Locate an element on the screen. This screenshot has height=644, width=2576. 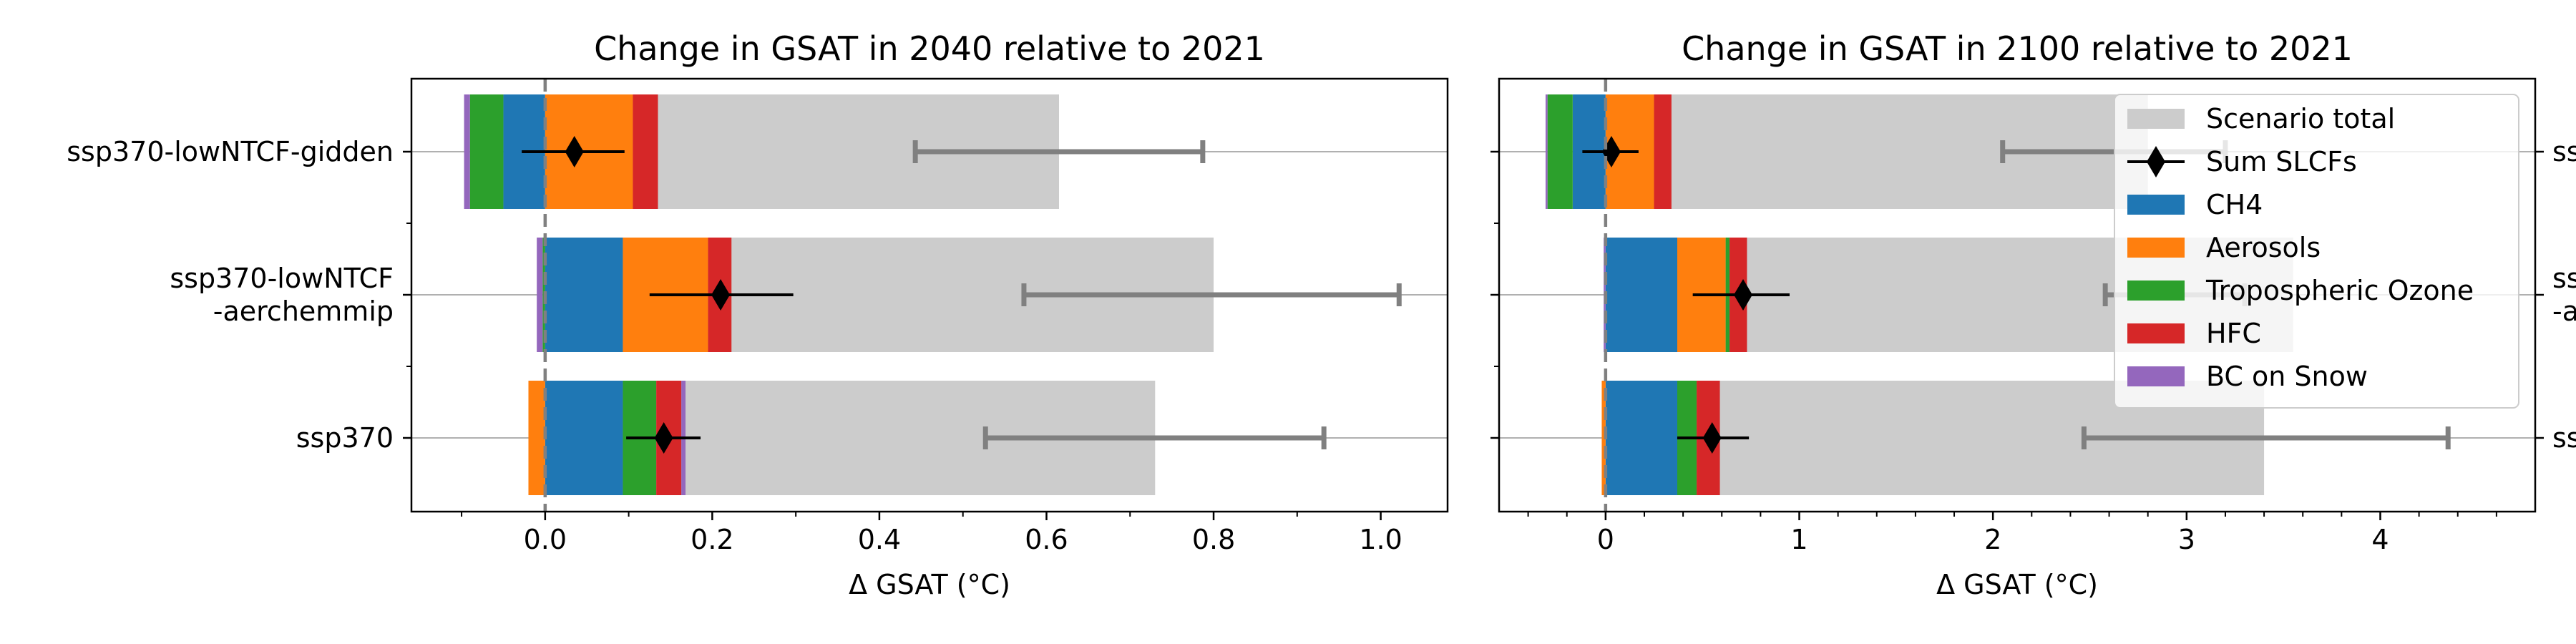
x-tick-label: 0.0 is located at coordinates (545, 539).